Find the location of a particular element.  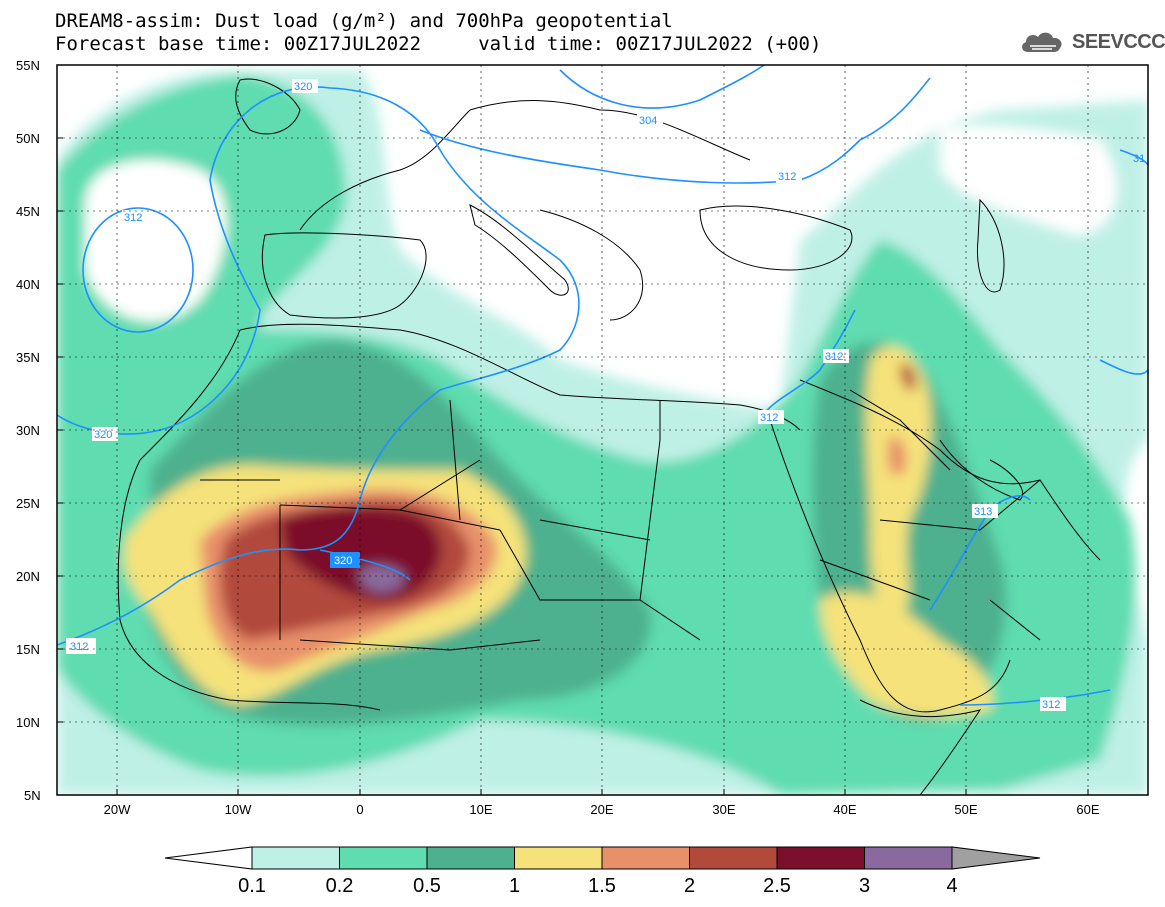

lat-label: 45N is located at coordinates (28, 211).